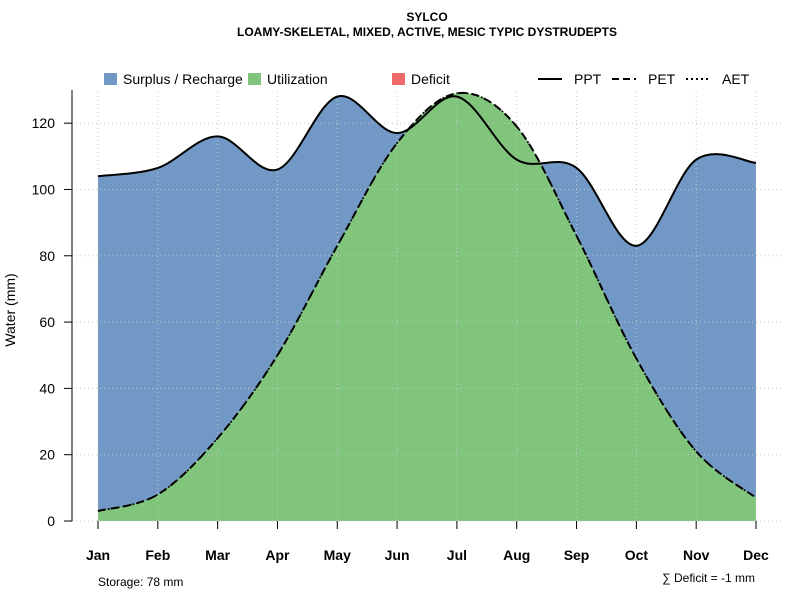 The image size is (800, 600). Describe the element at coordinates (277, 555) in the screenshot. I see `x-tick-label: Apr` at that location.